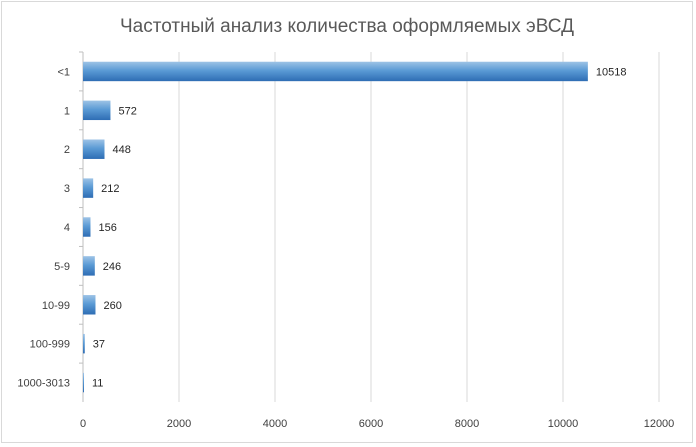  What do you see at coordinates (467, 424) in the screenshot?
I see `x-tick-label: 8000` at bounding box center [467, 424].